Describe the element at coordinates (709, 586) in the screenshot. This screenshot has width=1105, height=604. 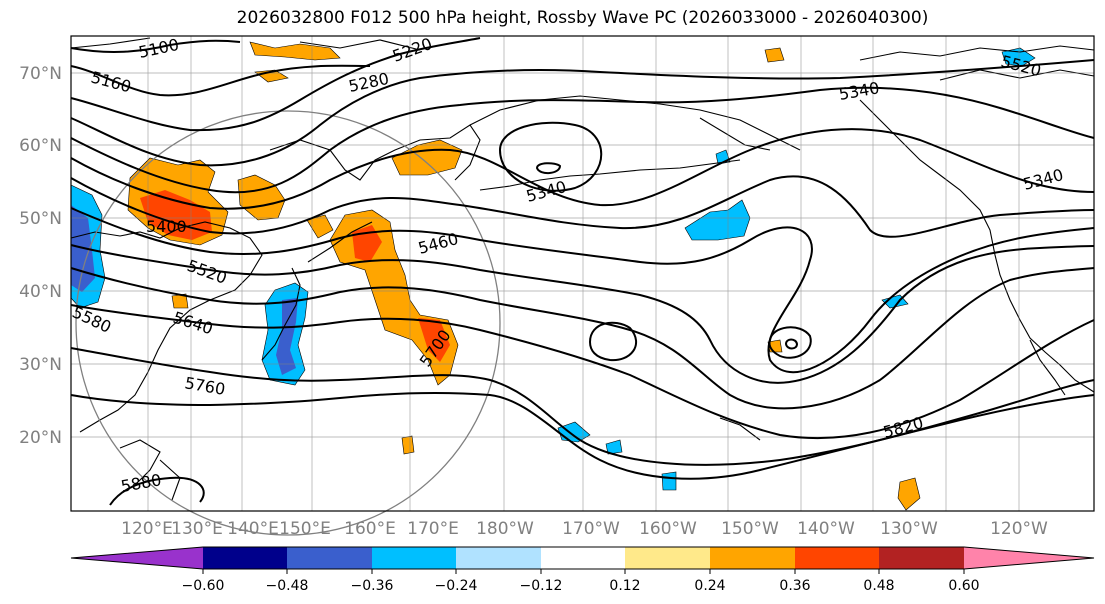
I see `colorbar-tick-label: 0.24` at that location.